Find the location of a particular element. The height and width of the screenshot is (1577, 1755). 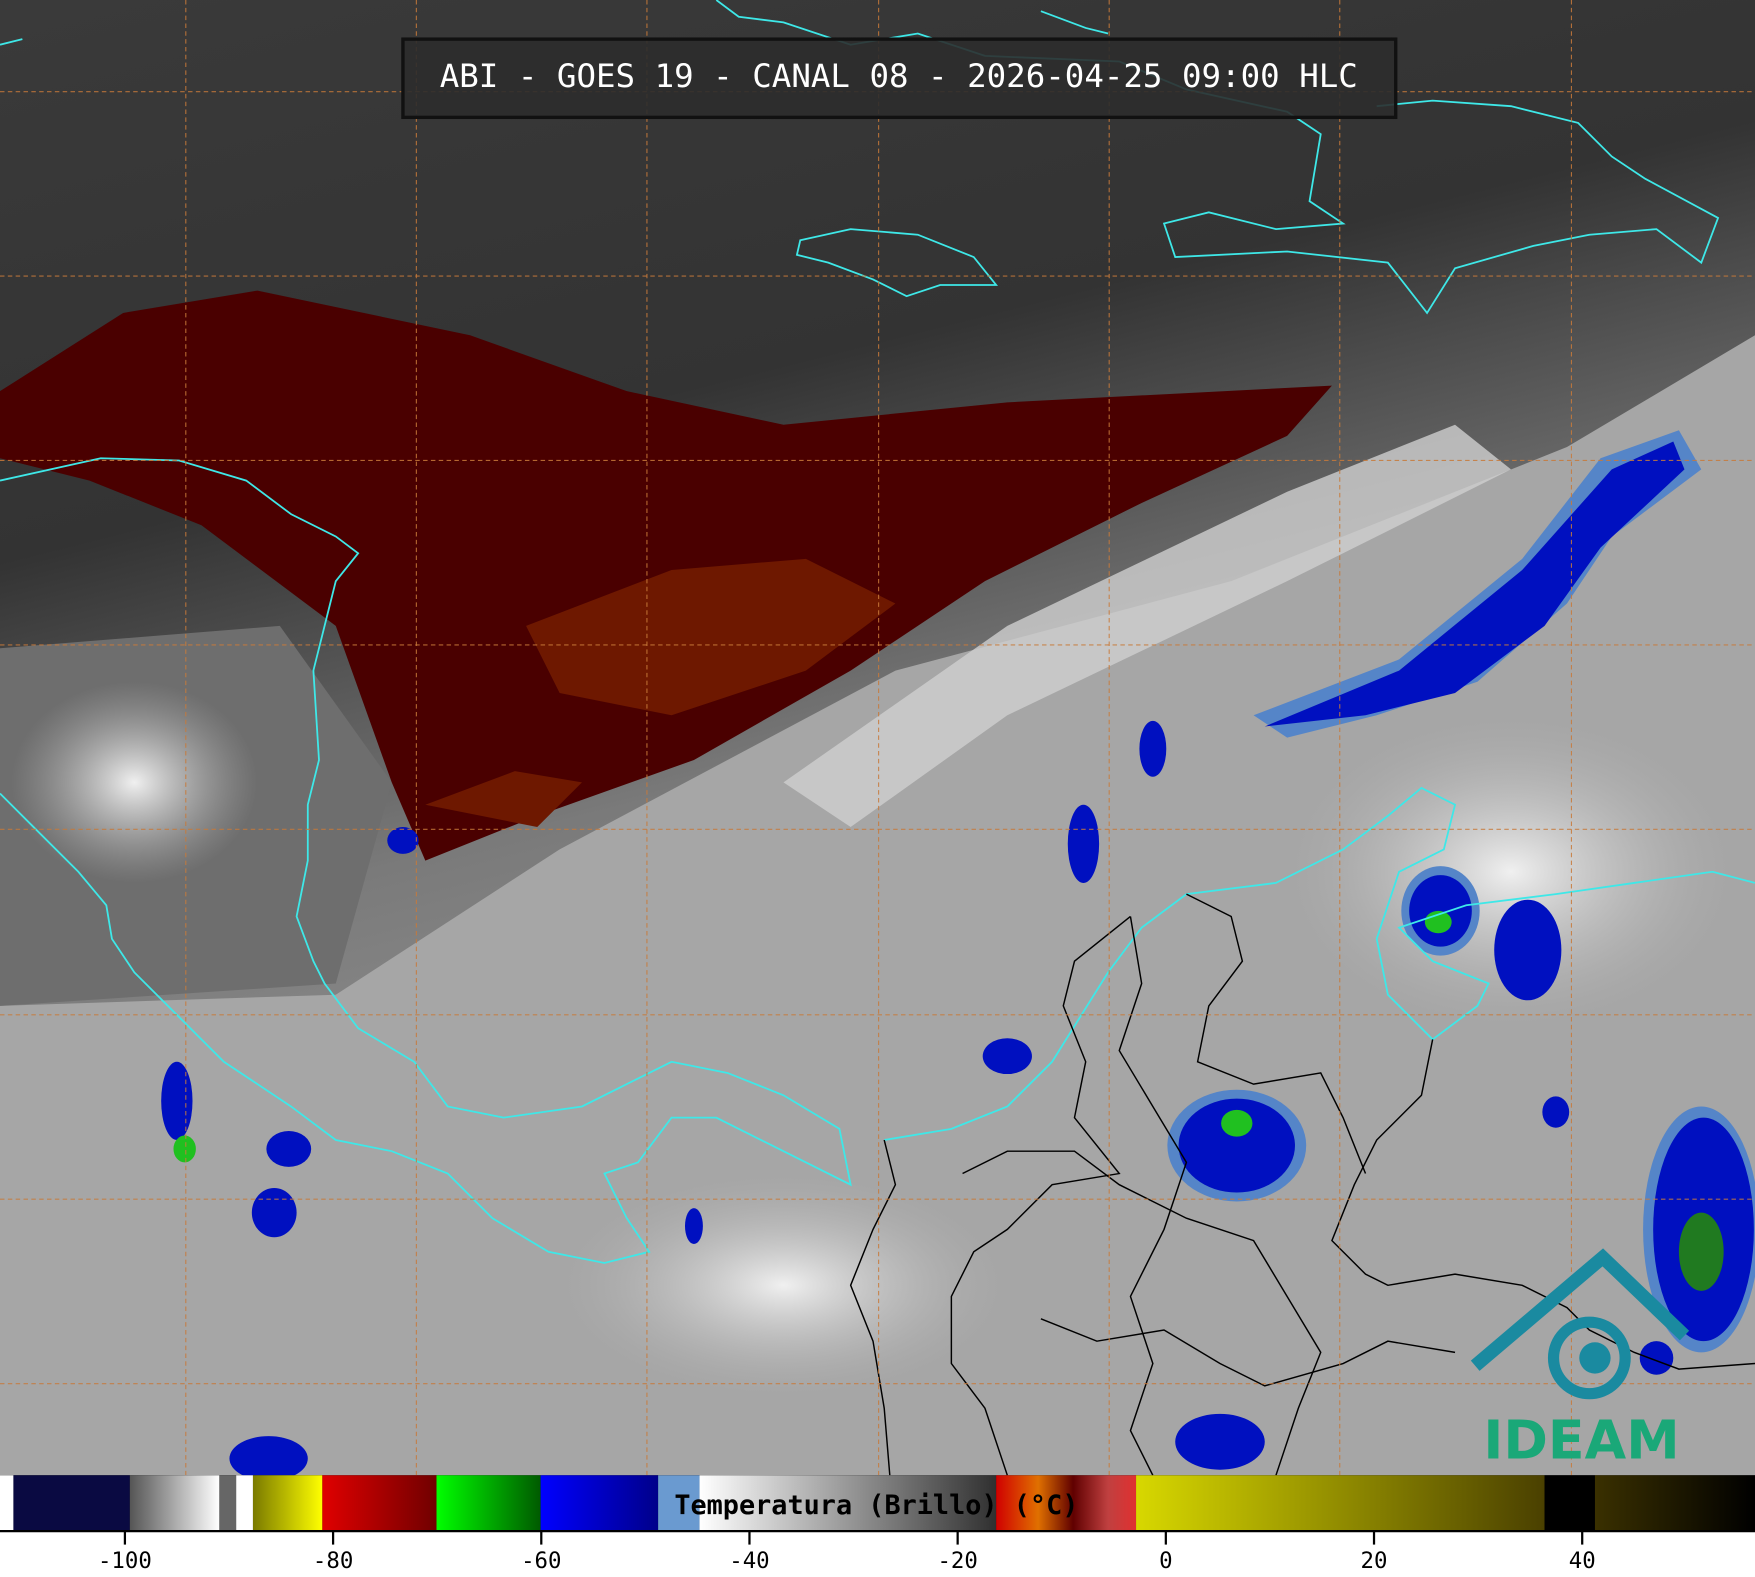

colorbar is located at coordinates (877, 1526).